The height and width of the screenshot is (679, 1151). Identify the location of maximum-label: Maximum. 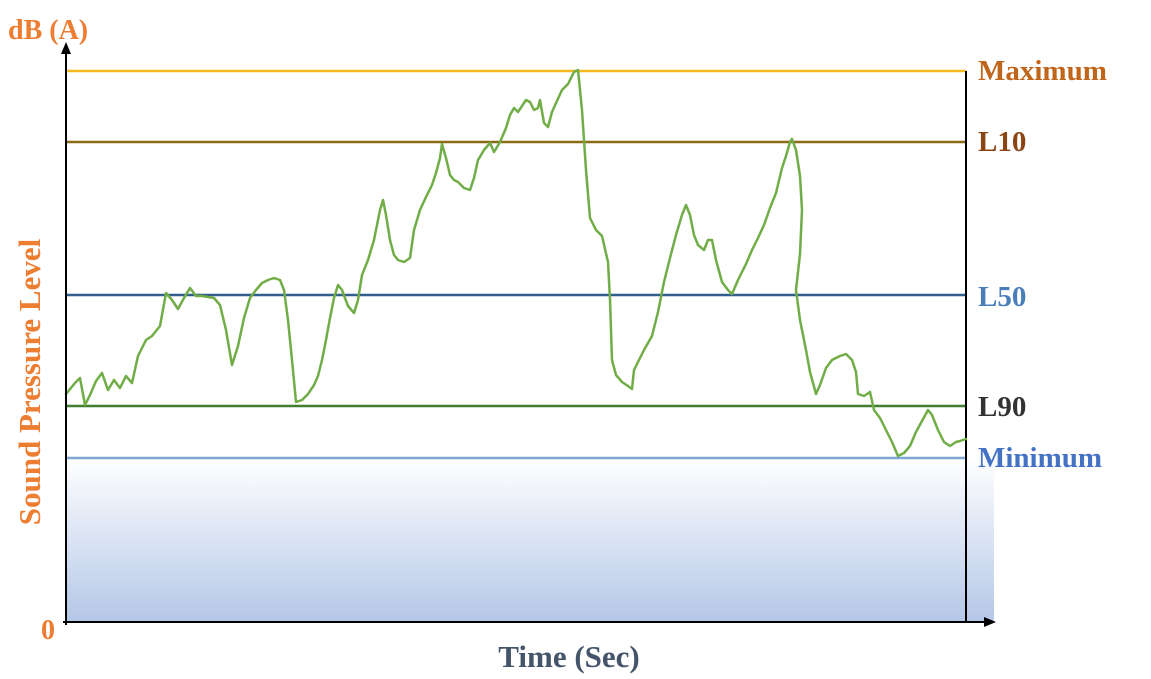
(1042, 71).